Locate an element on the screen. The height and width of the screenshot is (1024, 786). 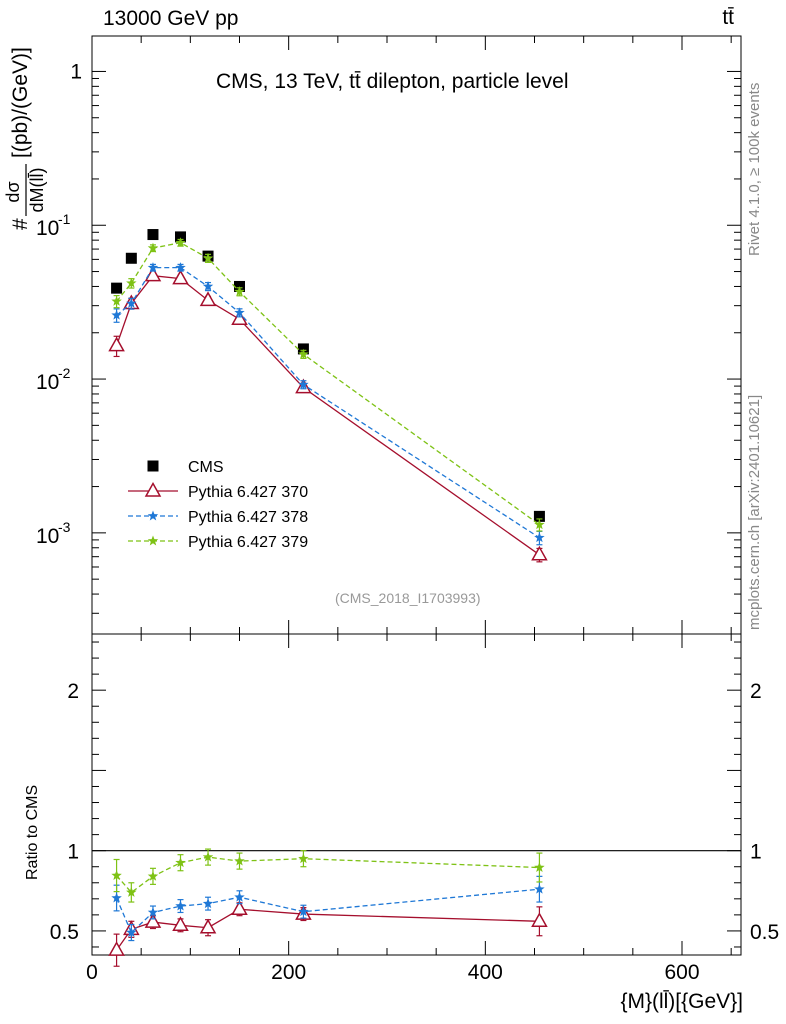
ratio-y-tick-label-right: 2 is located at coordinates (756, 691).